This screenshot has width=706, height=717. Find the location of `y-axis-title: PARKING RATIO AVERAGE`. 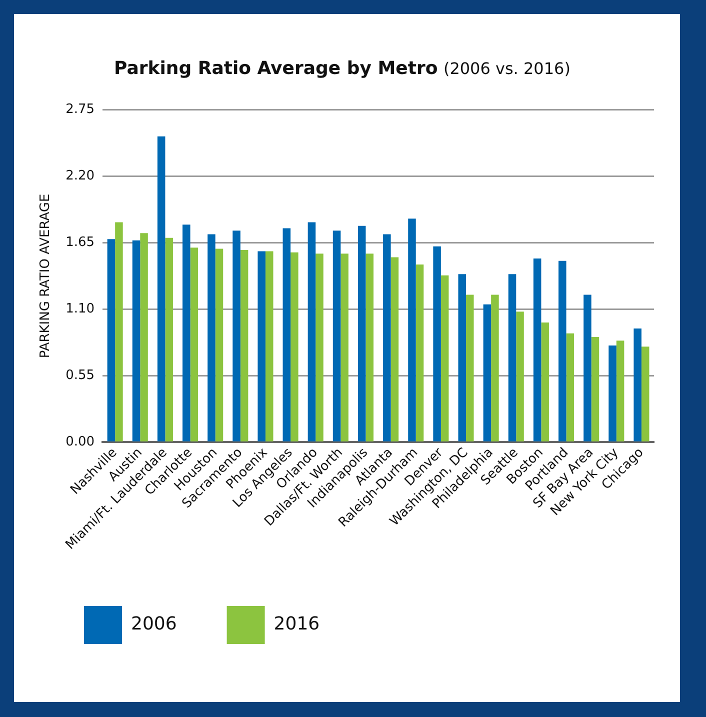

y-axis-title: PARKING RATIO AVERAGE is located at coordinates (46, 276).